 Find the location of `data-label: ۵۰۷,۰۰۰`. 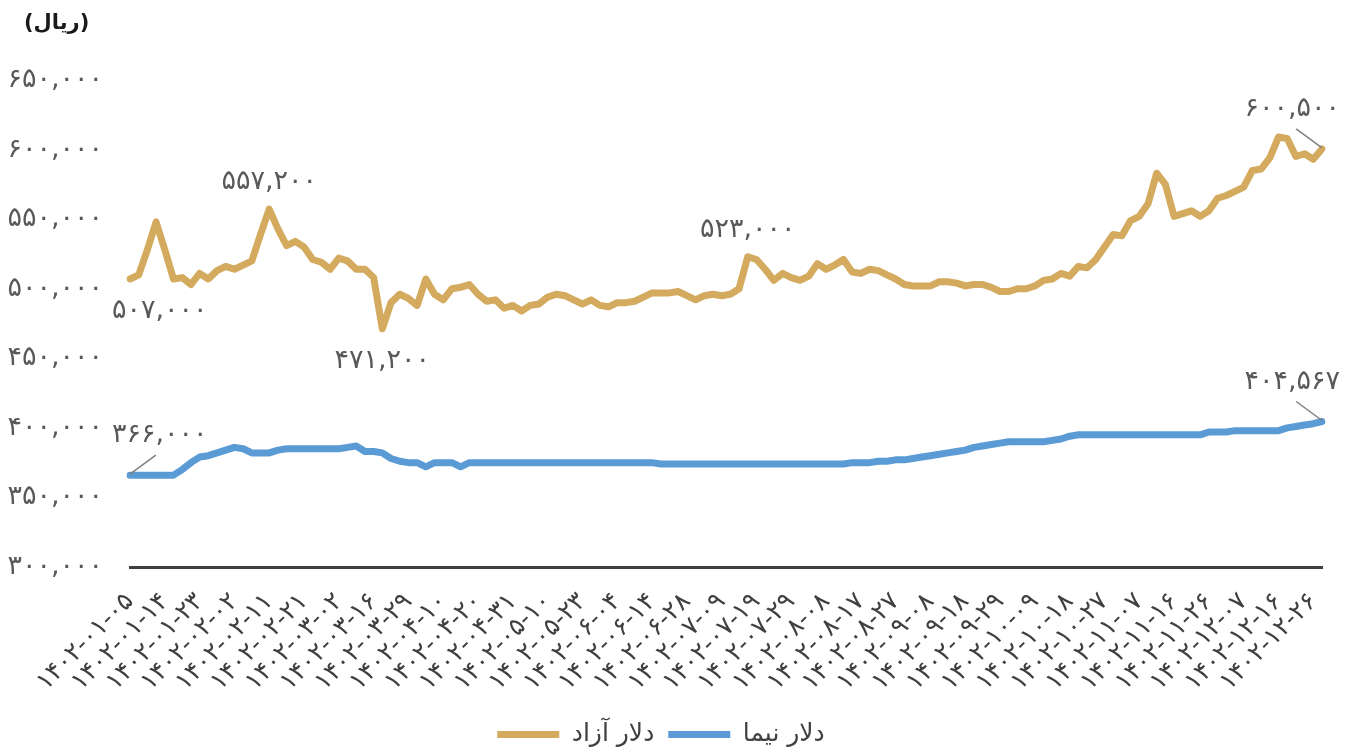

data-label: ۵۰۷,۰۰۰ is located at coordinates (159, 308).